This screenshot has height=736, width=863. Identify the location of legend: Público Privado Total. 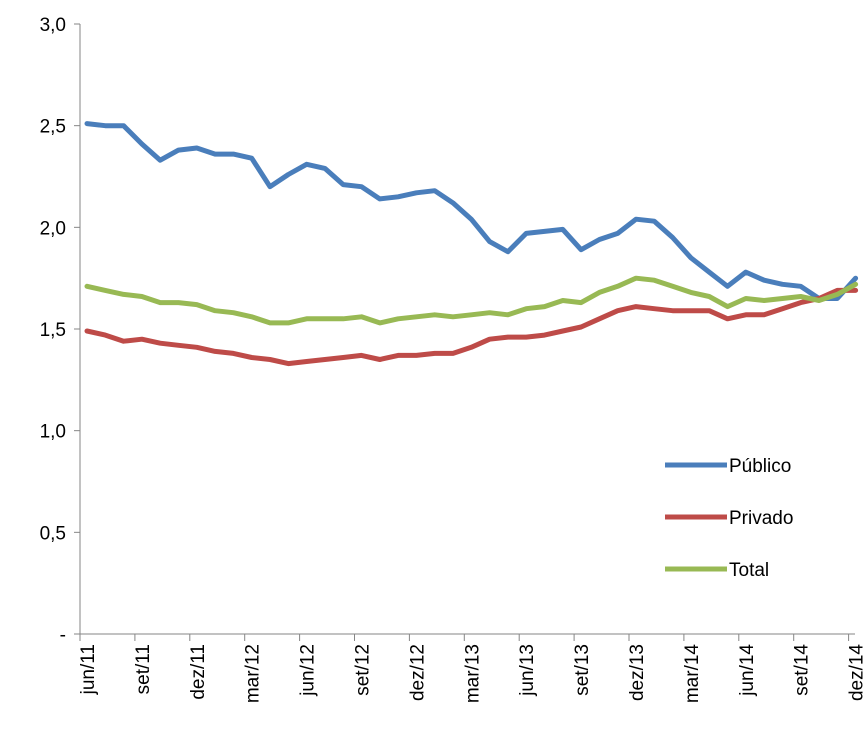
(729, 518).